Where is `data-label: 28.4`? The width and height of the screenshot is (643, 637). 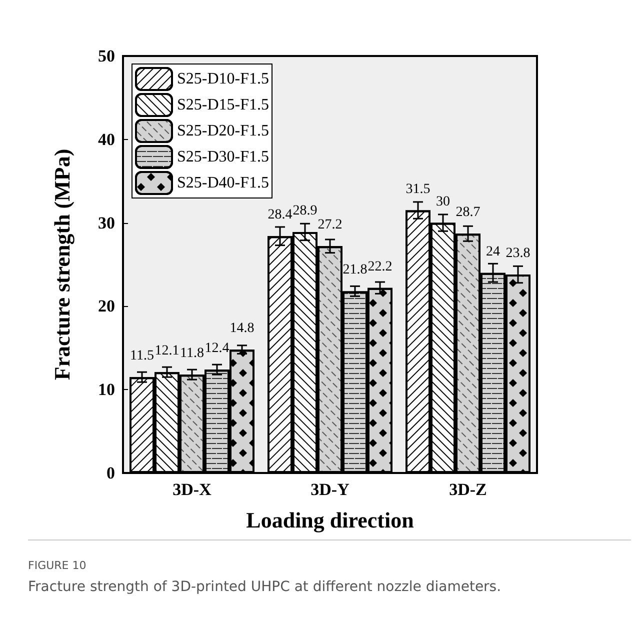
data-label: 28.4 is located at coordinates (280, 215).